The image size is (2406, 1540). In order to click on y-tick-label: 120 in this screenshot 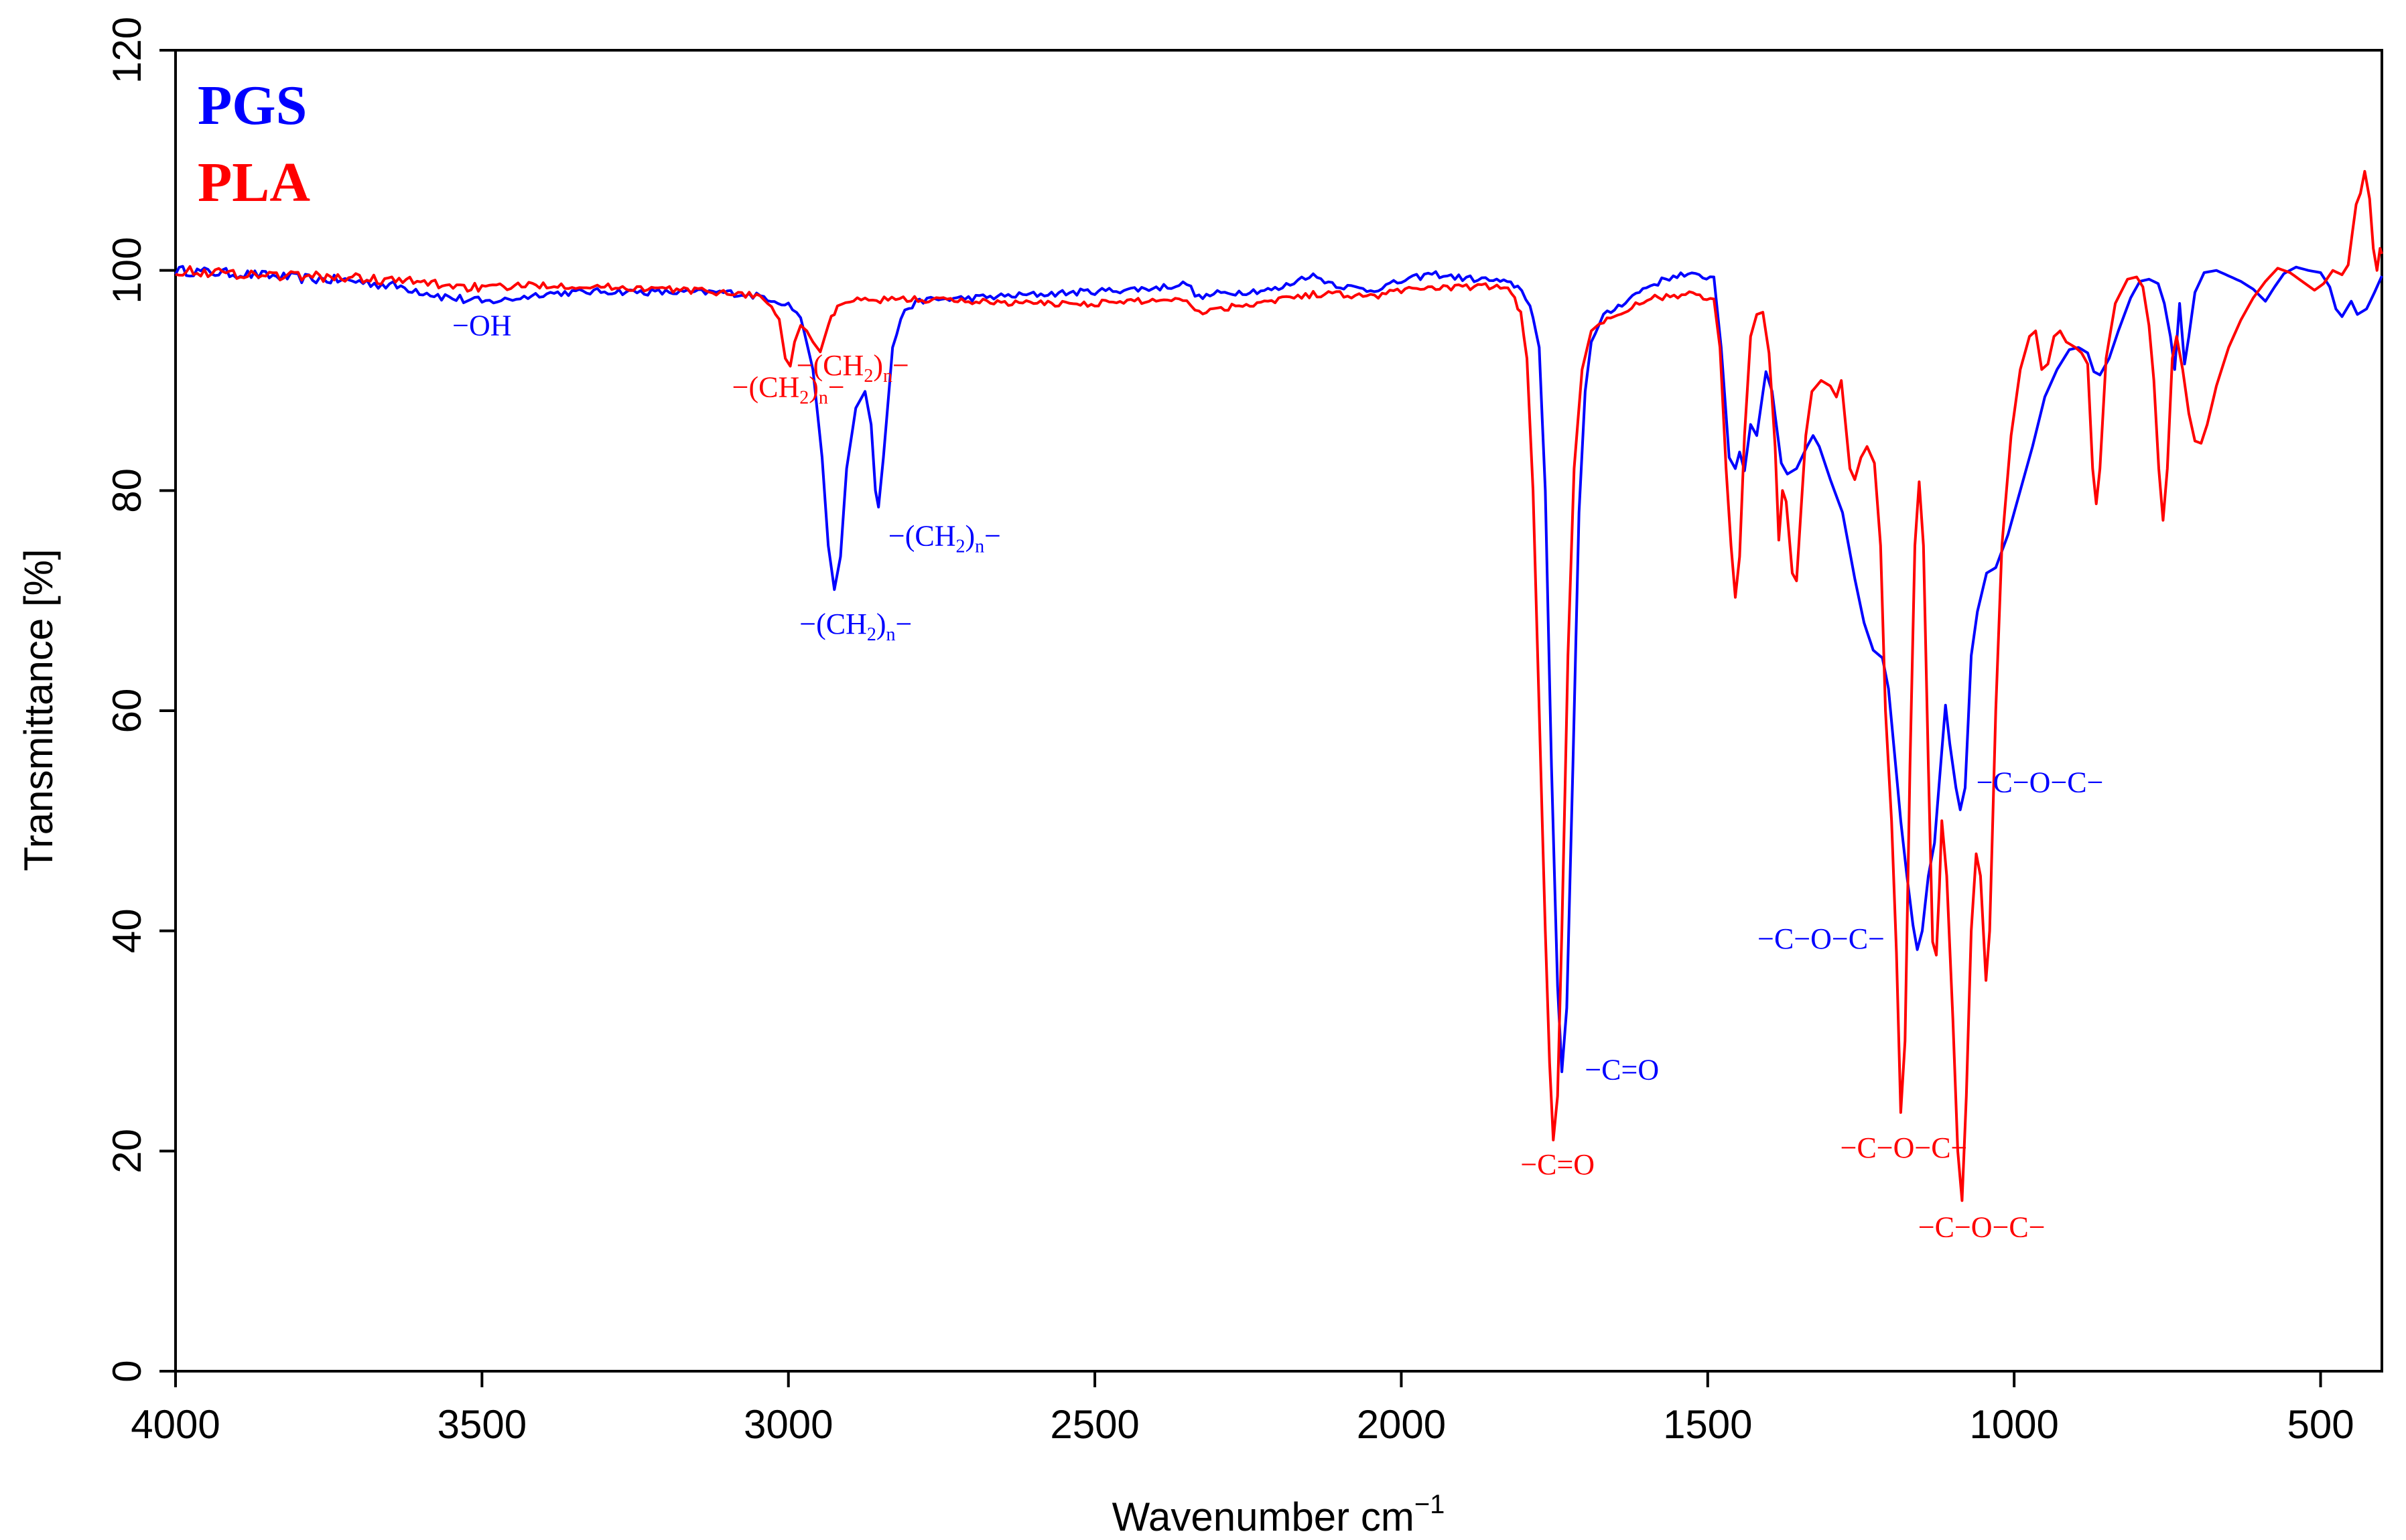, I will do `click(127, 51)`.